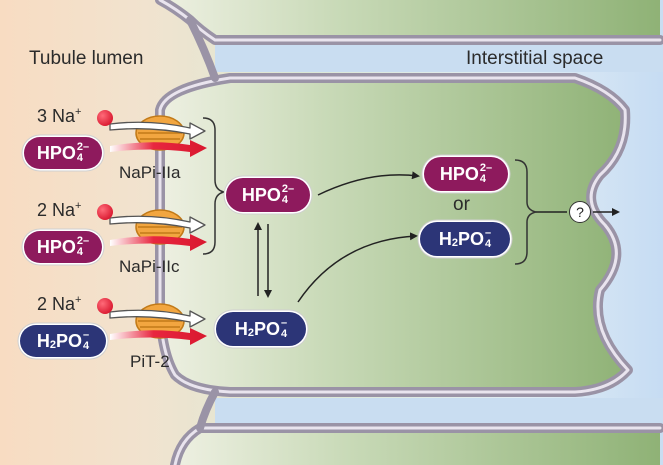  Describe the element at coordinates (150, 361) in the screenshot. I see `transporter-label-pit-2: PiT-2` at that location.